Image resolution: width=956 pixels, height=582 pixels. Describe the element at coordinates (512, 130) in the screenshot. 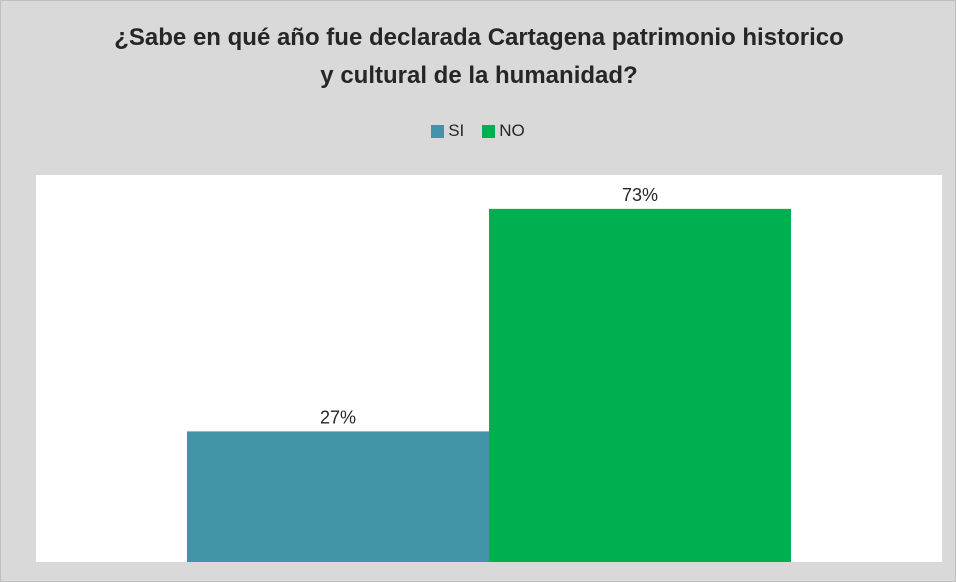

I see `legend-label: NO` at that location.